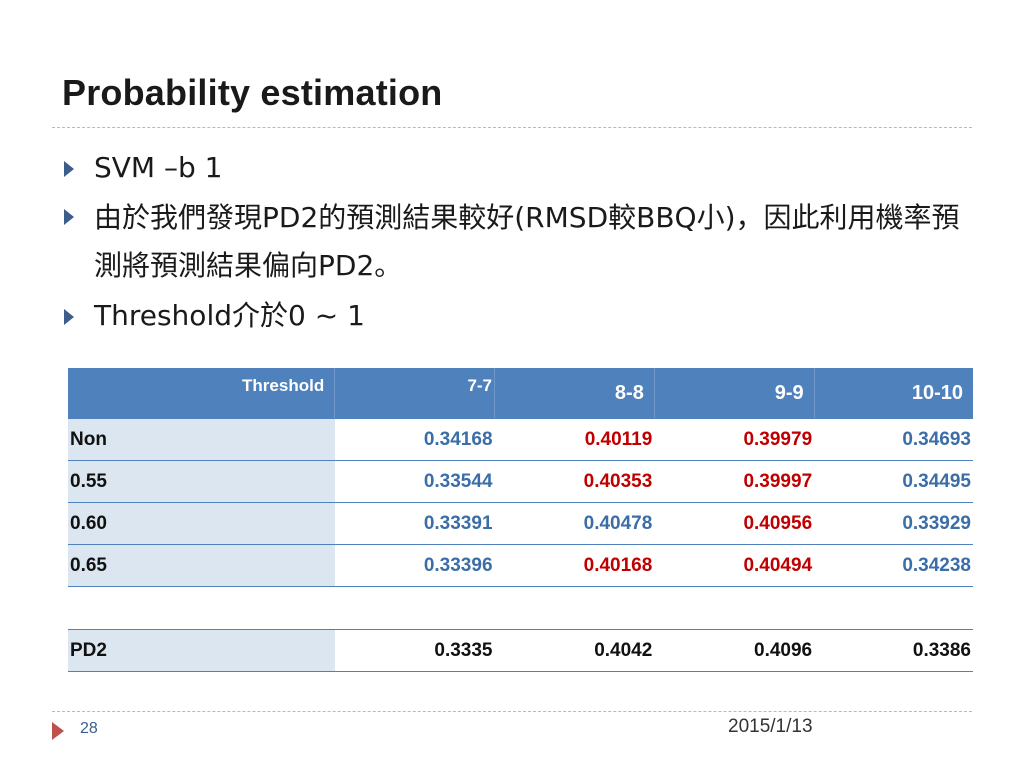 Image resolution: width=1024 pixels, height=768 pixels. I want to click on table-row: 0.65 0.33396 0.40168 0.40494 0.34238, so click(520, 565).